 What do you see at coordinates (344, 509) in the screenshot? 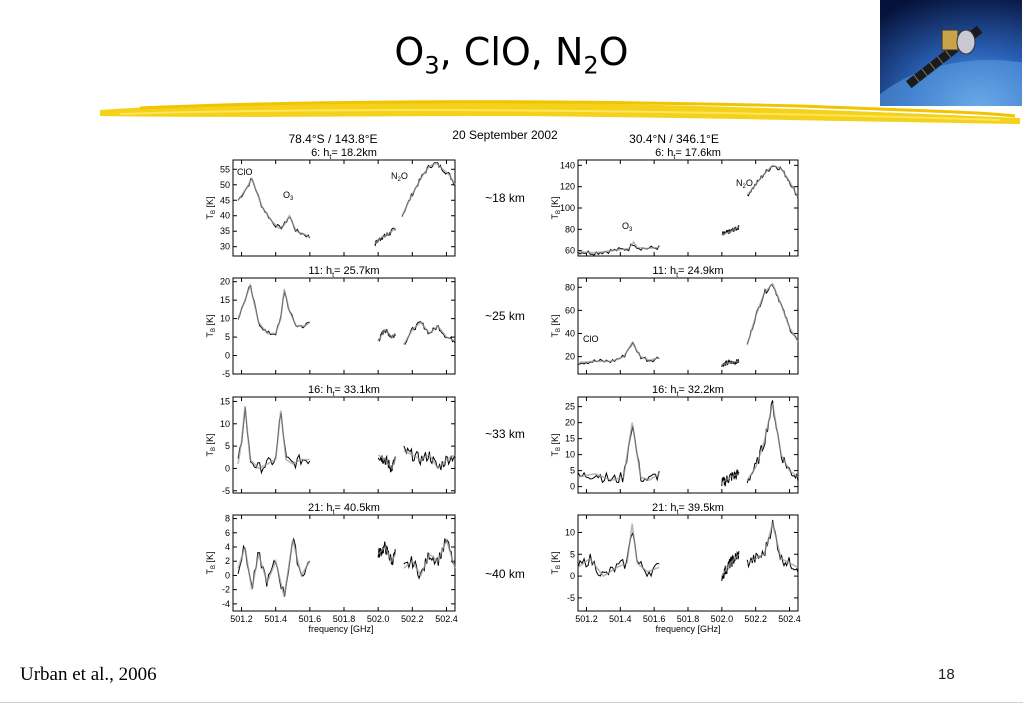
I see `left-panel-4-title: 21: ht= 40.5km` at bounding box center [344, 509].